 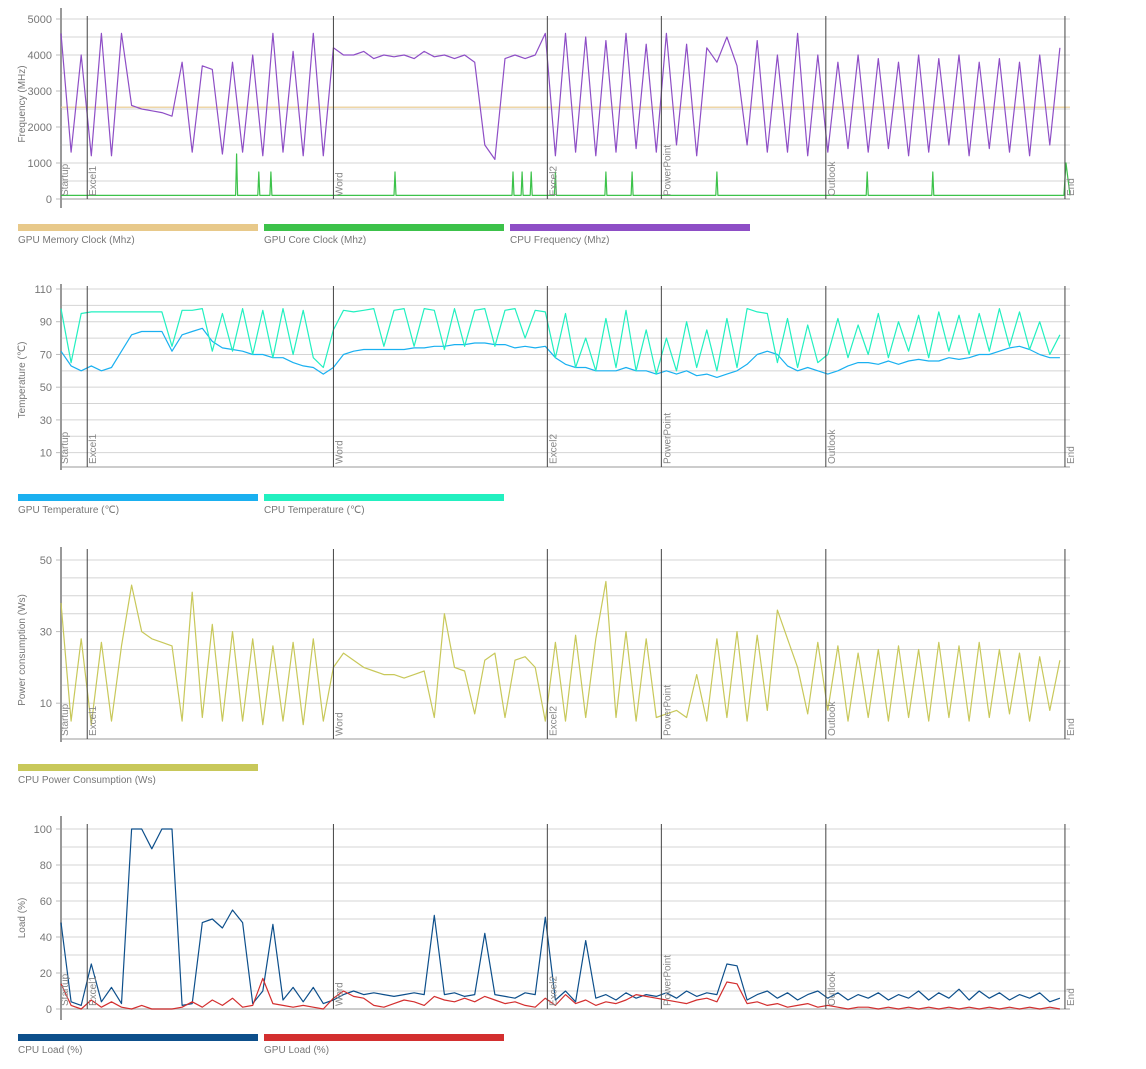 What do you see at coordinates (40, 56) in the screenshot?
I see `y-tick-label: 4000` at bounding box center [40, 56].